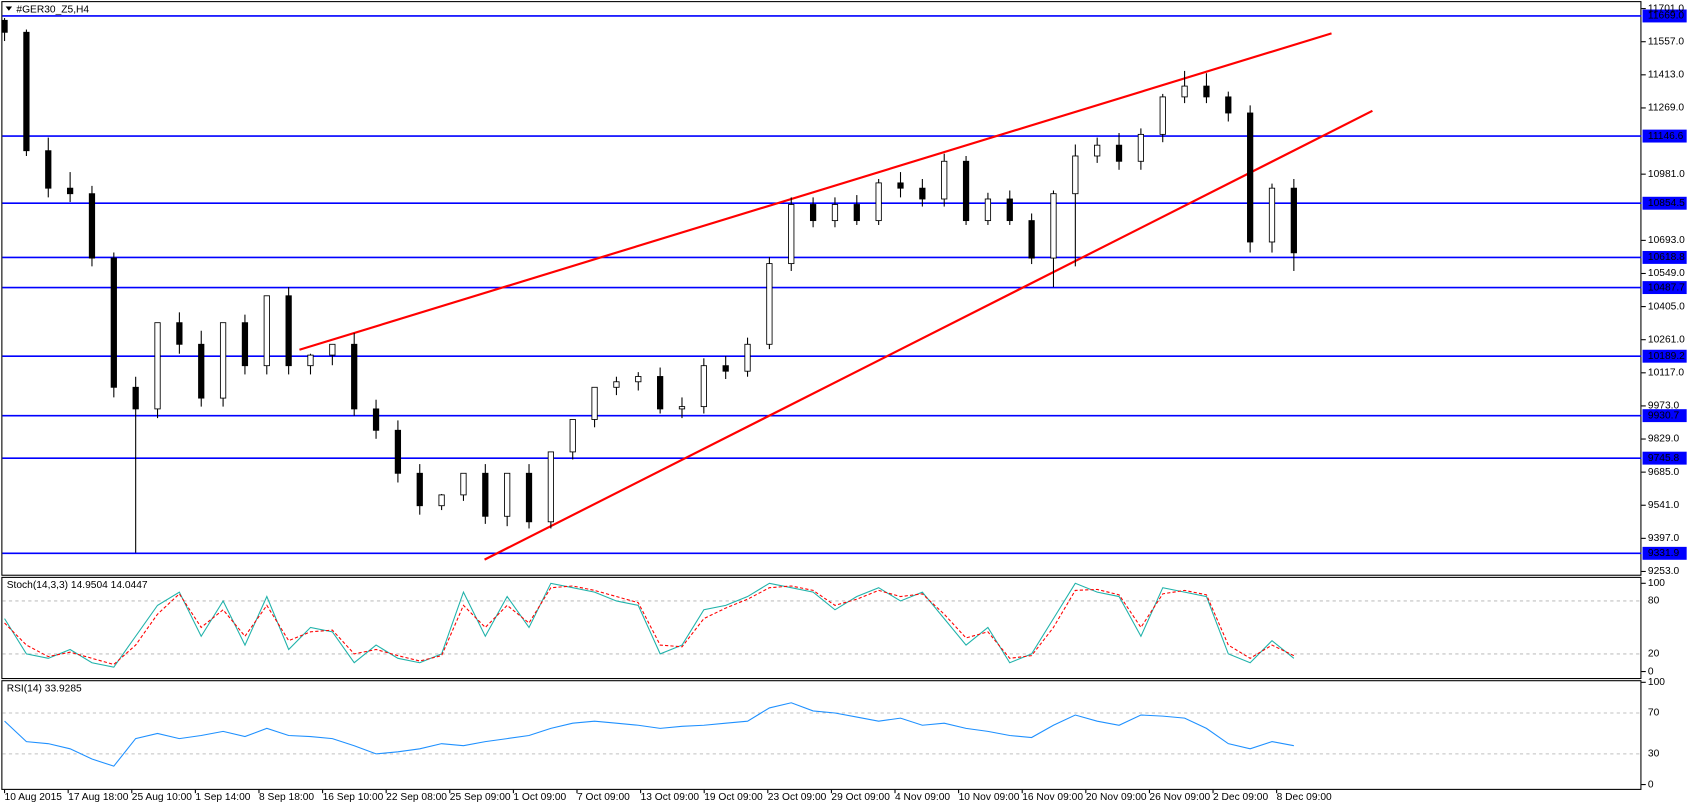 The width and height of the screenshot is (1688, 805). I want to click on y-tick-label: 9685.0, so click(1664, 472).